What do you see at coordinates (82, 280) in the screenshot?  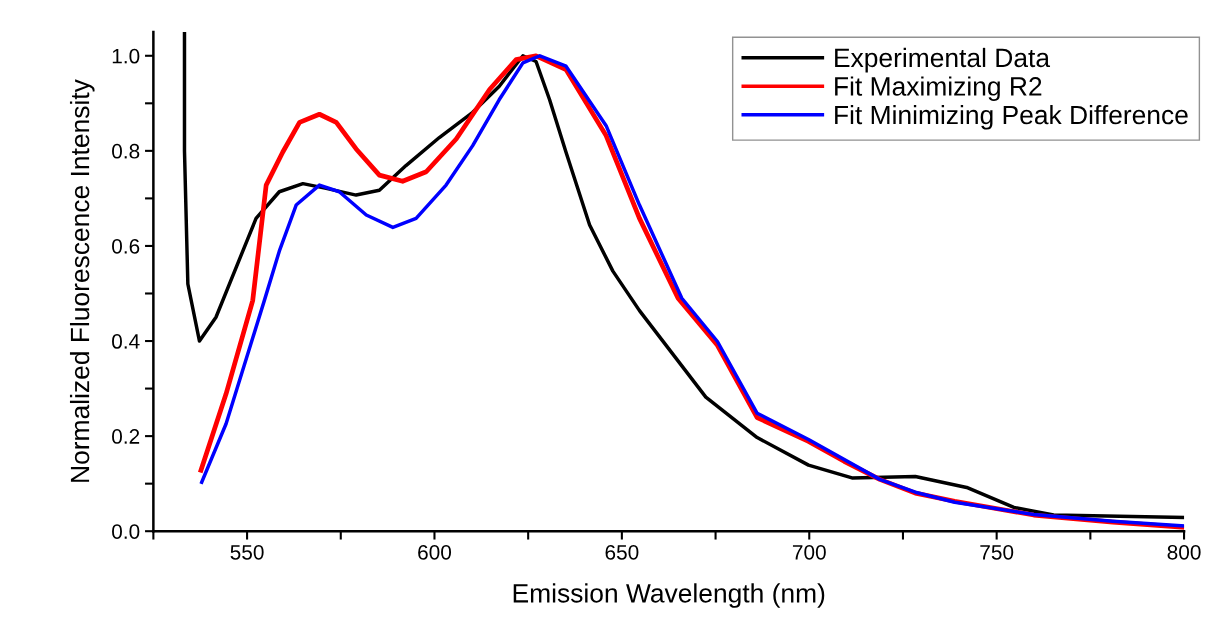 I see `y-axis-title: Normalized Fluorescence Intensity` at bounding box center [82, 280].